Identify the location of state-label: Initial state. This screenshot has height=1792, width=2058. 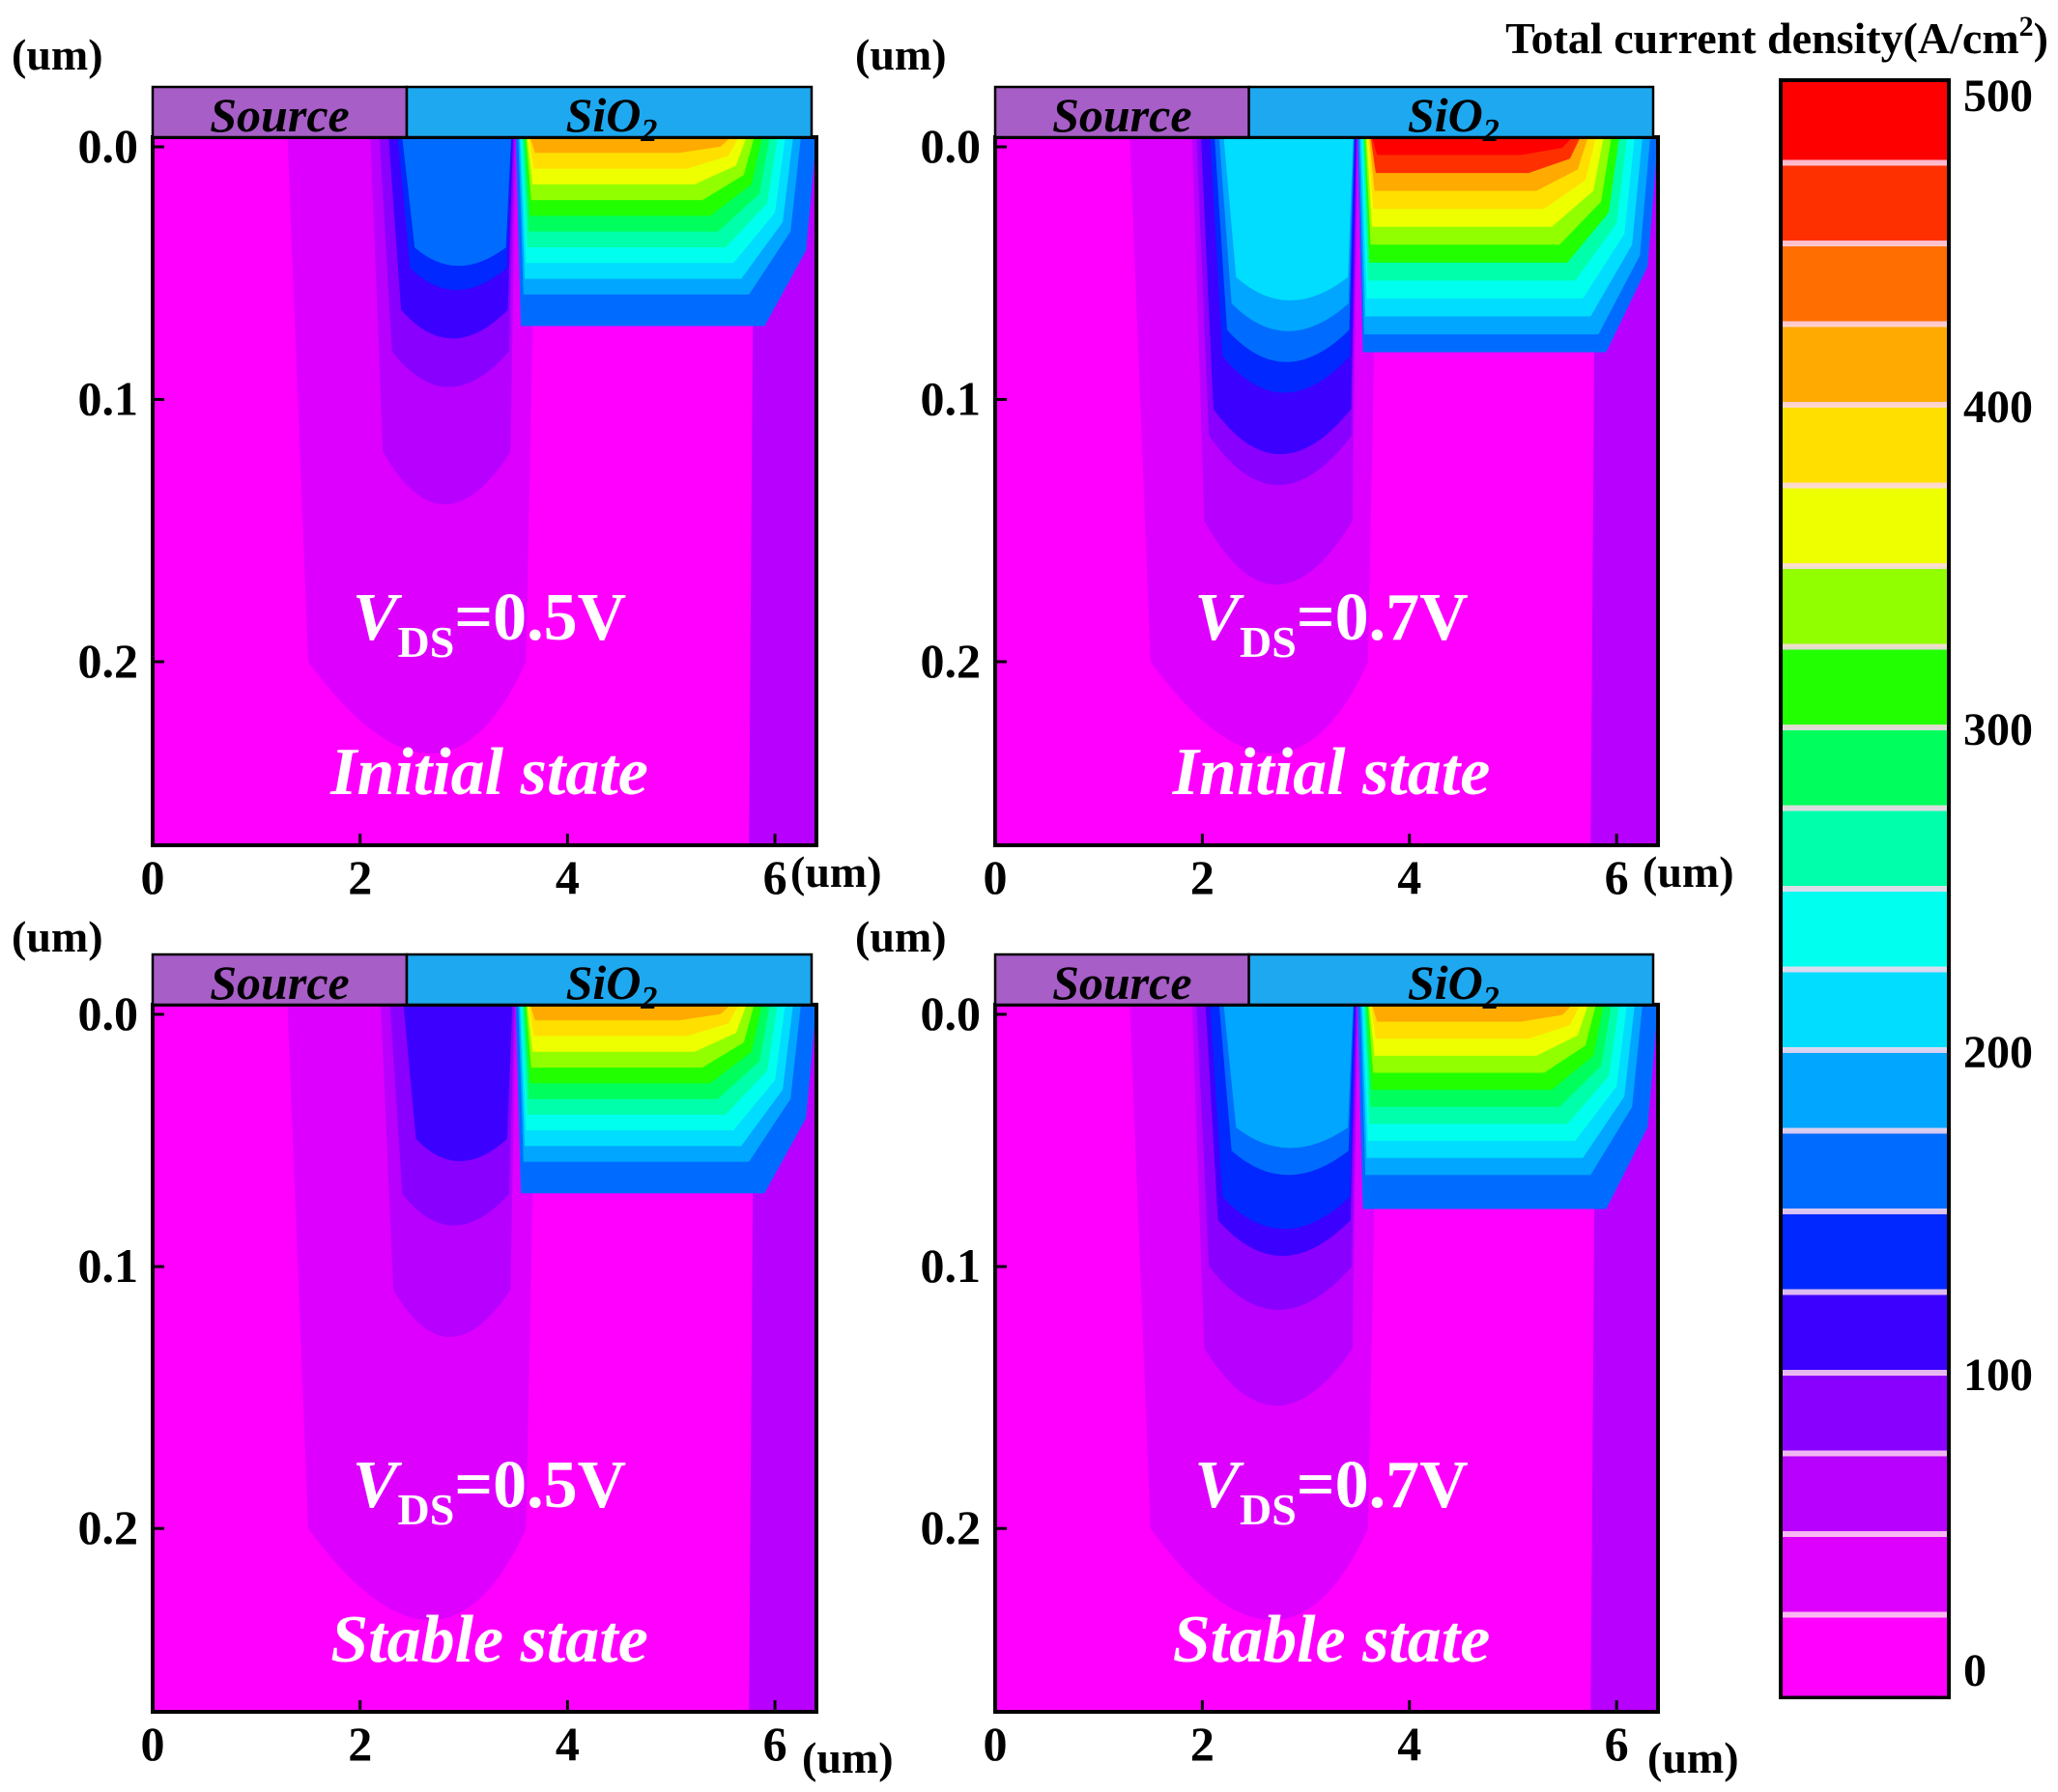
(1332, 772).